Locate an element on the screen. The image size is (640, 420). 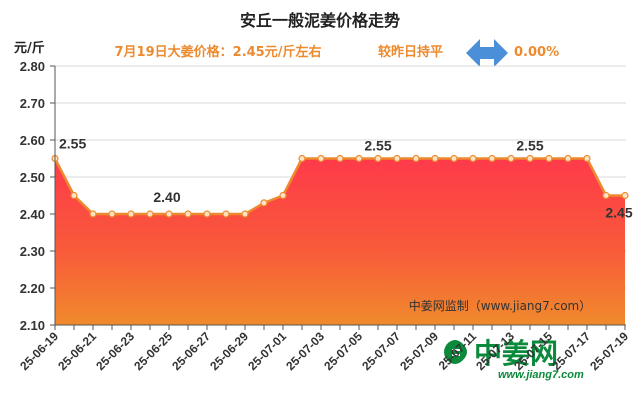
watermark-text: 中姜网 is located at coordinates (516, 353).